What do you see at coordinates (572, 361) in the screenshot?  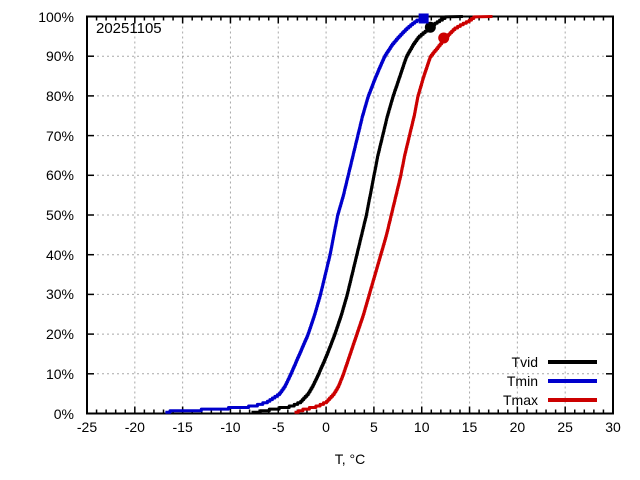 I see `legend-line-sample-tvid` at bounding box center [572, 361].